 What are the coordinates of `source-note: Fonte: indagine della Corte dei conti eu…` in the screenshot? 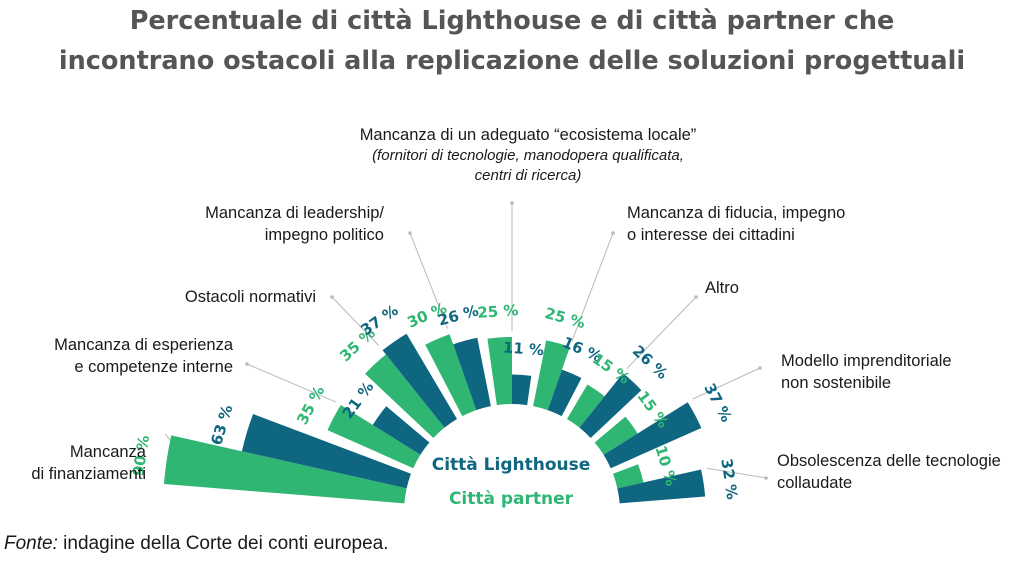 It's located at (196, 544).